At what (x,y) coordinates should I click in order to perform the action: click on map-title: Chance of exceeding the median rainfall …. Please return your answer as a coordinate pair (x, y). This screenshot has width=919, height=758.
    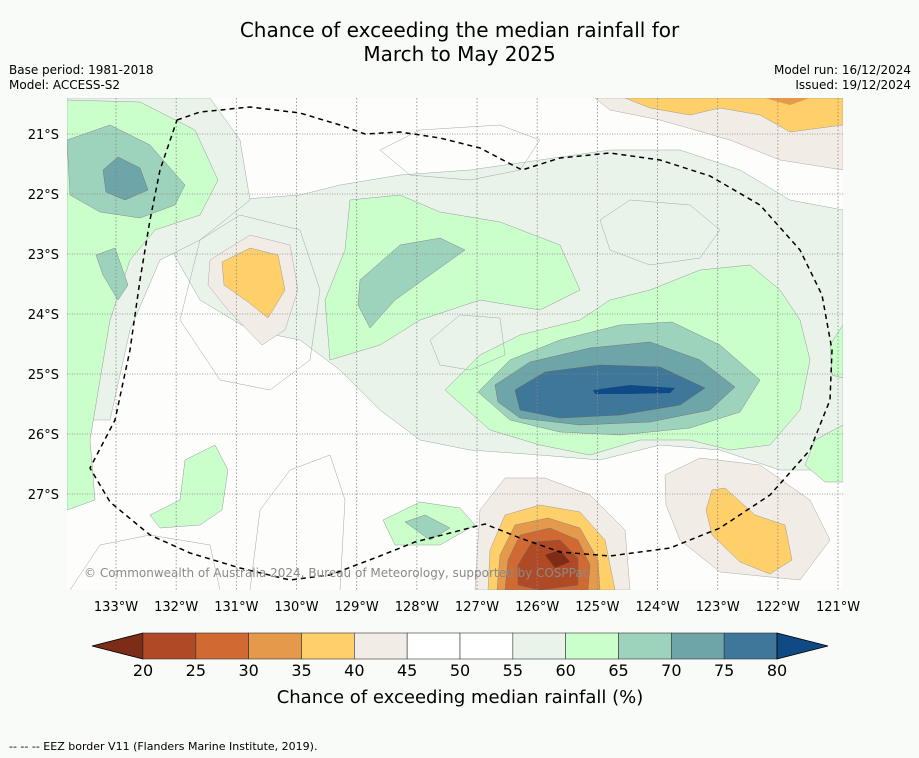
    Looking at the image, I should click on (459, 42).